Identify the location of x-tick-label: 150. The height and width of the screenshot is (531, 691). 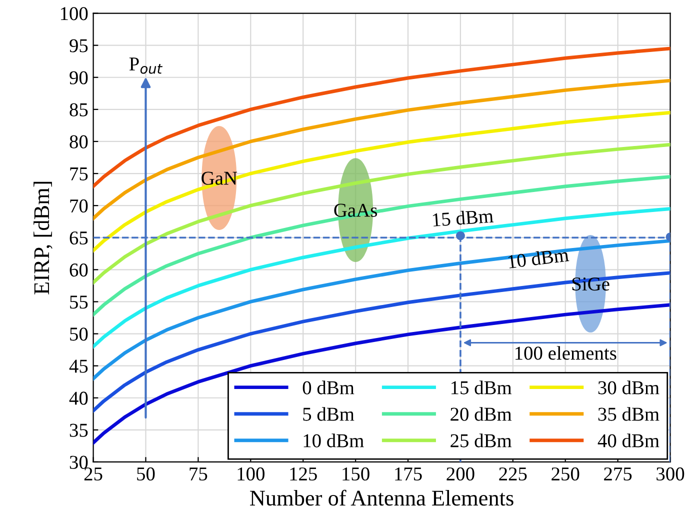
(356, 474).